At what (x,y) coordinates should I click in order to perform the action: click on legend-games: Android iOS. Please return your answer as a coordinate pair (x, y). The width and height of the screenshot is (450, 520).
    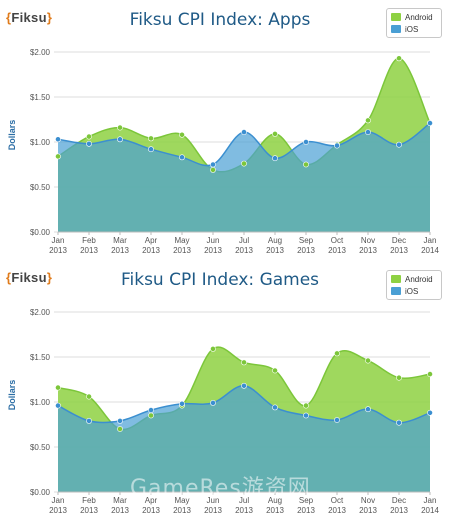
    Looking at the image, I should click on (414, 285).